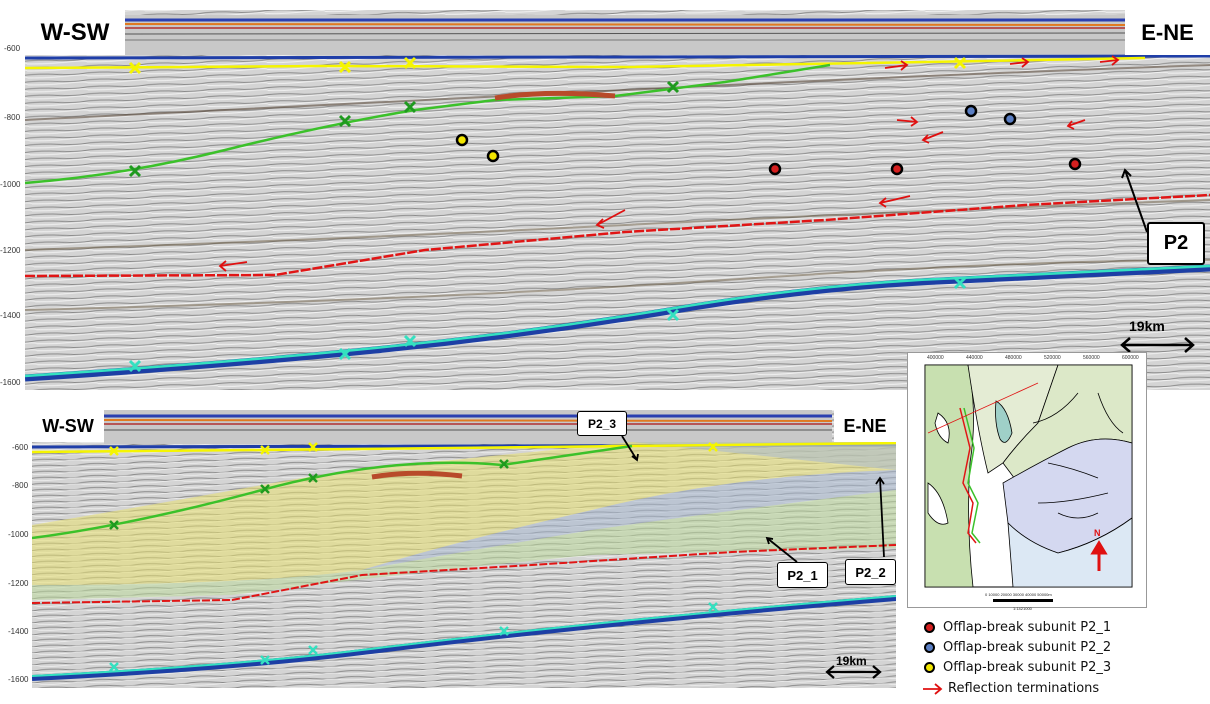  I want to click on legend-item-reflection-terminations: Reflection terminations, so click(1010, 688).